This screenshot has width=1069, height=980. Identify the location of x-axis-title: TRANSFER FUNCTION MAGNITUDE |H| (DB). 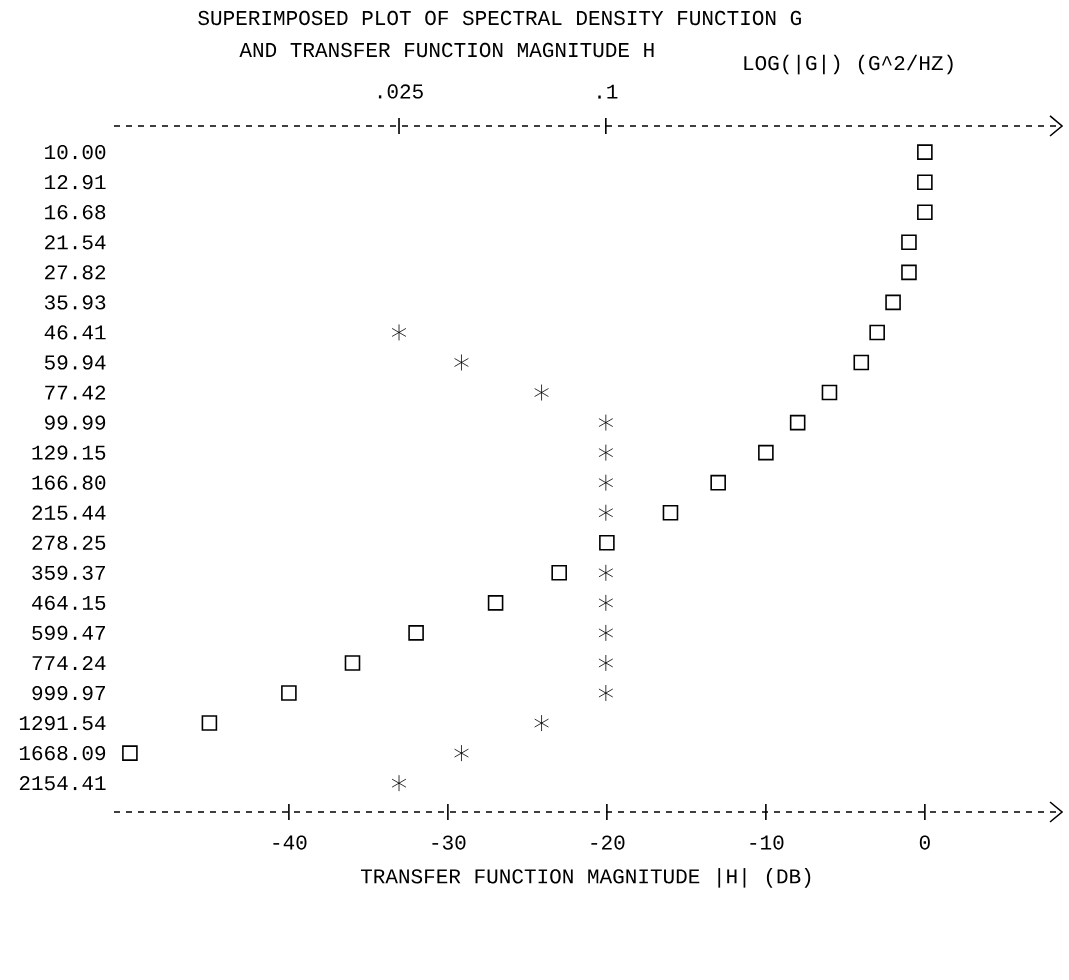
(585, 878).